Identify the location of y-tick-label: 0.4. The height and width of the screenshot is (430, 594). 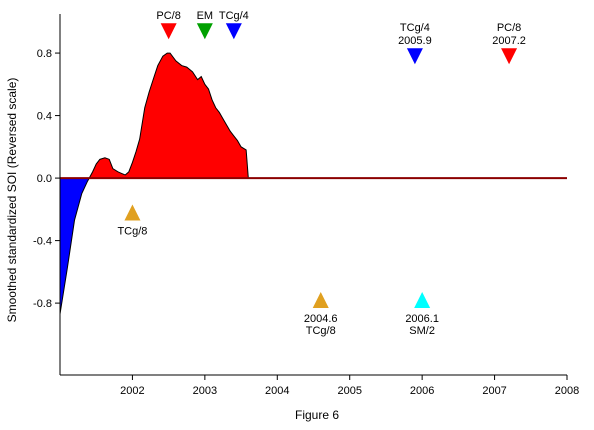
(44, 117).